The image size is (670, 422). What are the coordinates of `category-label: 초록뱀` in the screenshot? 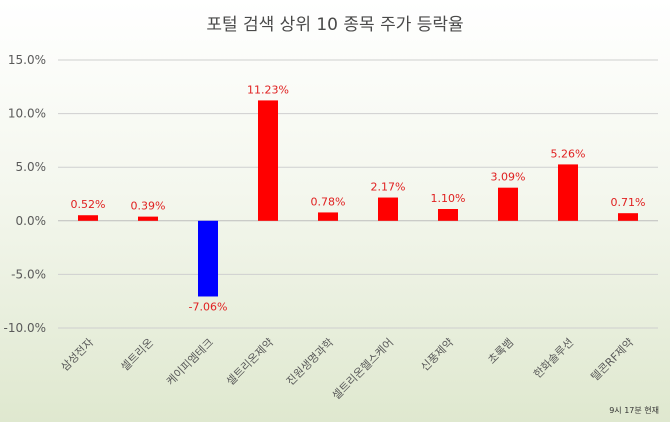 It's located at (500, 351).